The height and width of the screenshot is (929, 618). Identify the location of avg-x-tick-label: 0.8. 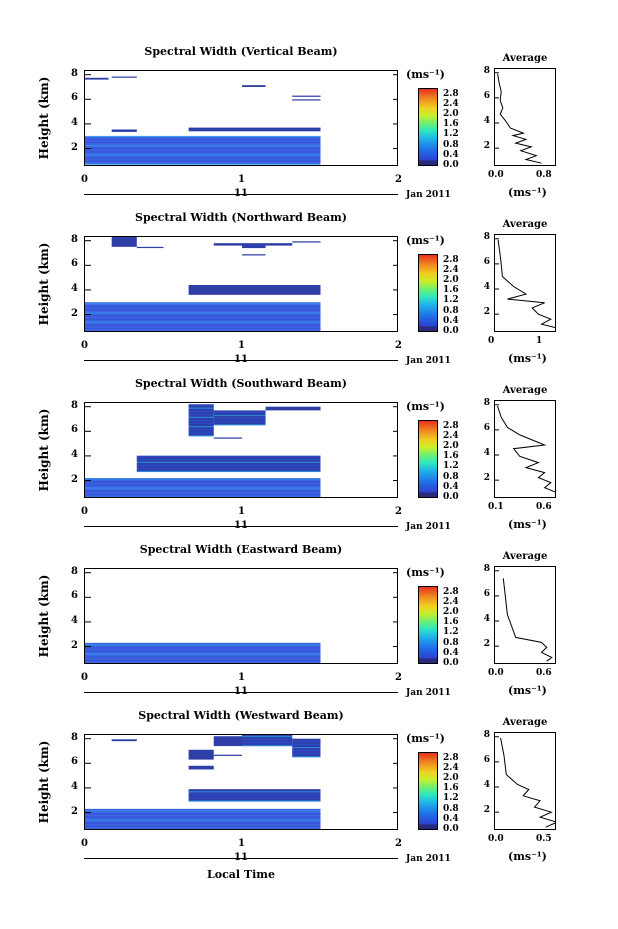
(544, 175).